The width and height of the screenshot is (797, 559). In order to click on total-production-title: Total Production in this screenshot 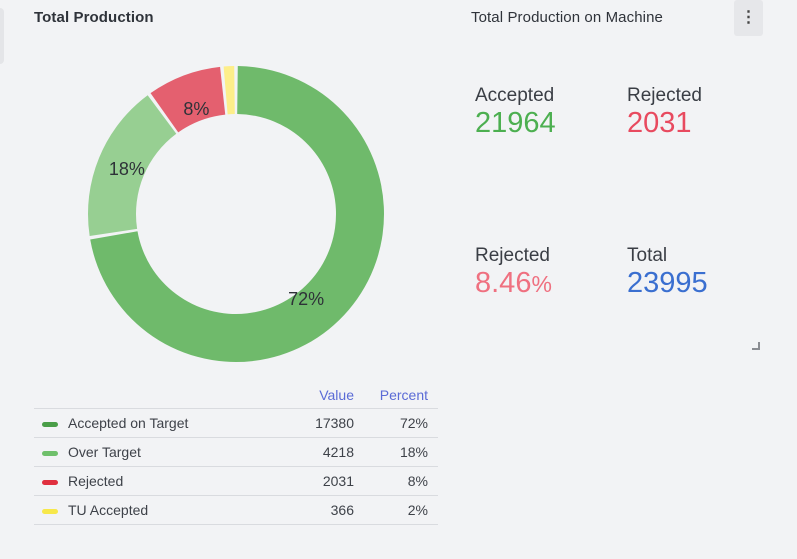, I will do `click(94, 17)`.